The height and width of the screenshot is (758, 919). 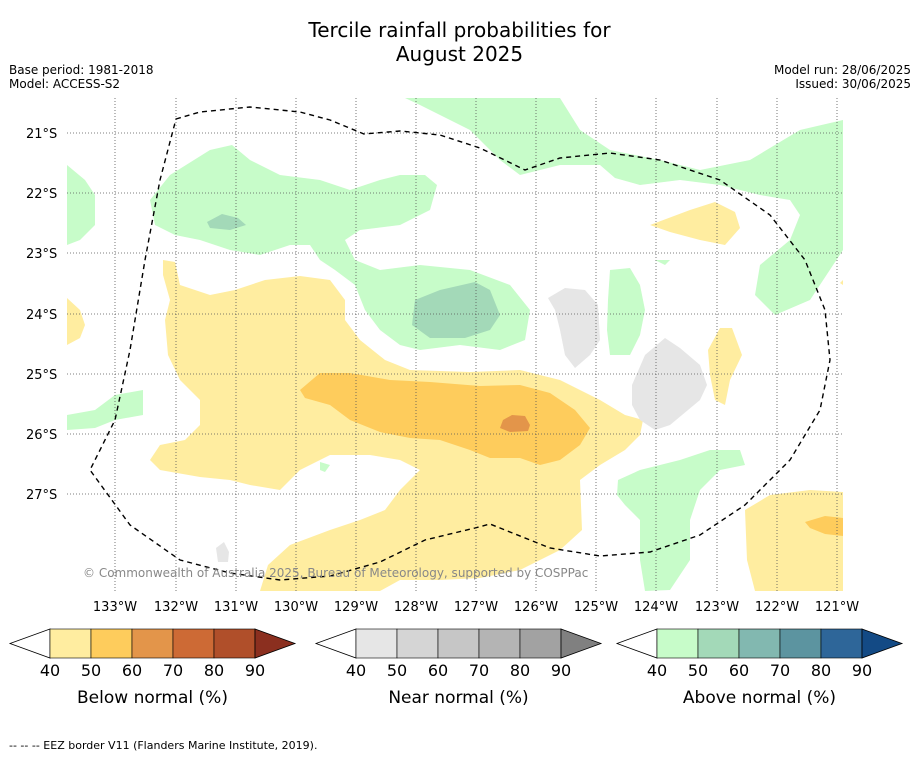 I want to click on lat-label: 25°S, so click(x=41, y=375).